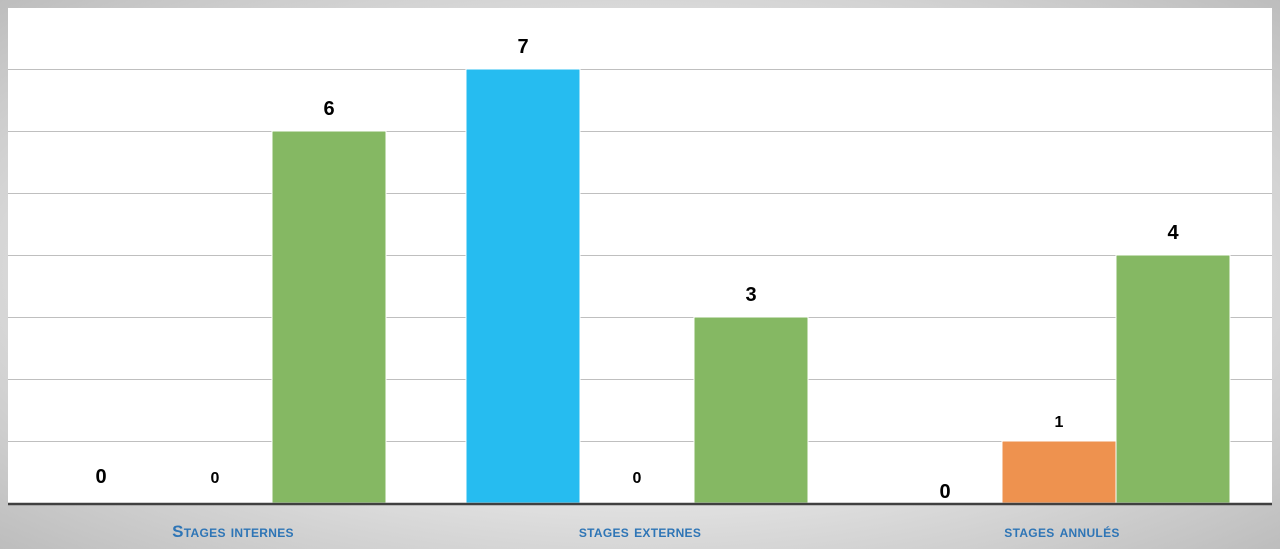 The image size is (1280, 549). Describe the element at coordinates (328, 109) in the screenshot. I see `data-label-0-2: 6` at that location.